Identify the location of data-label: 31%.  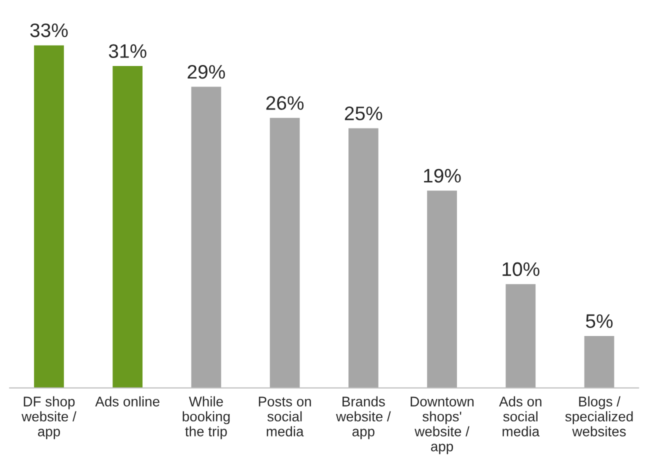
(127, 51).